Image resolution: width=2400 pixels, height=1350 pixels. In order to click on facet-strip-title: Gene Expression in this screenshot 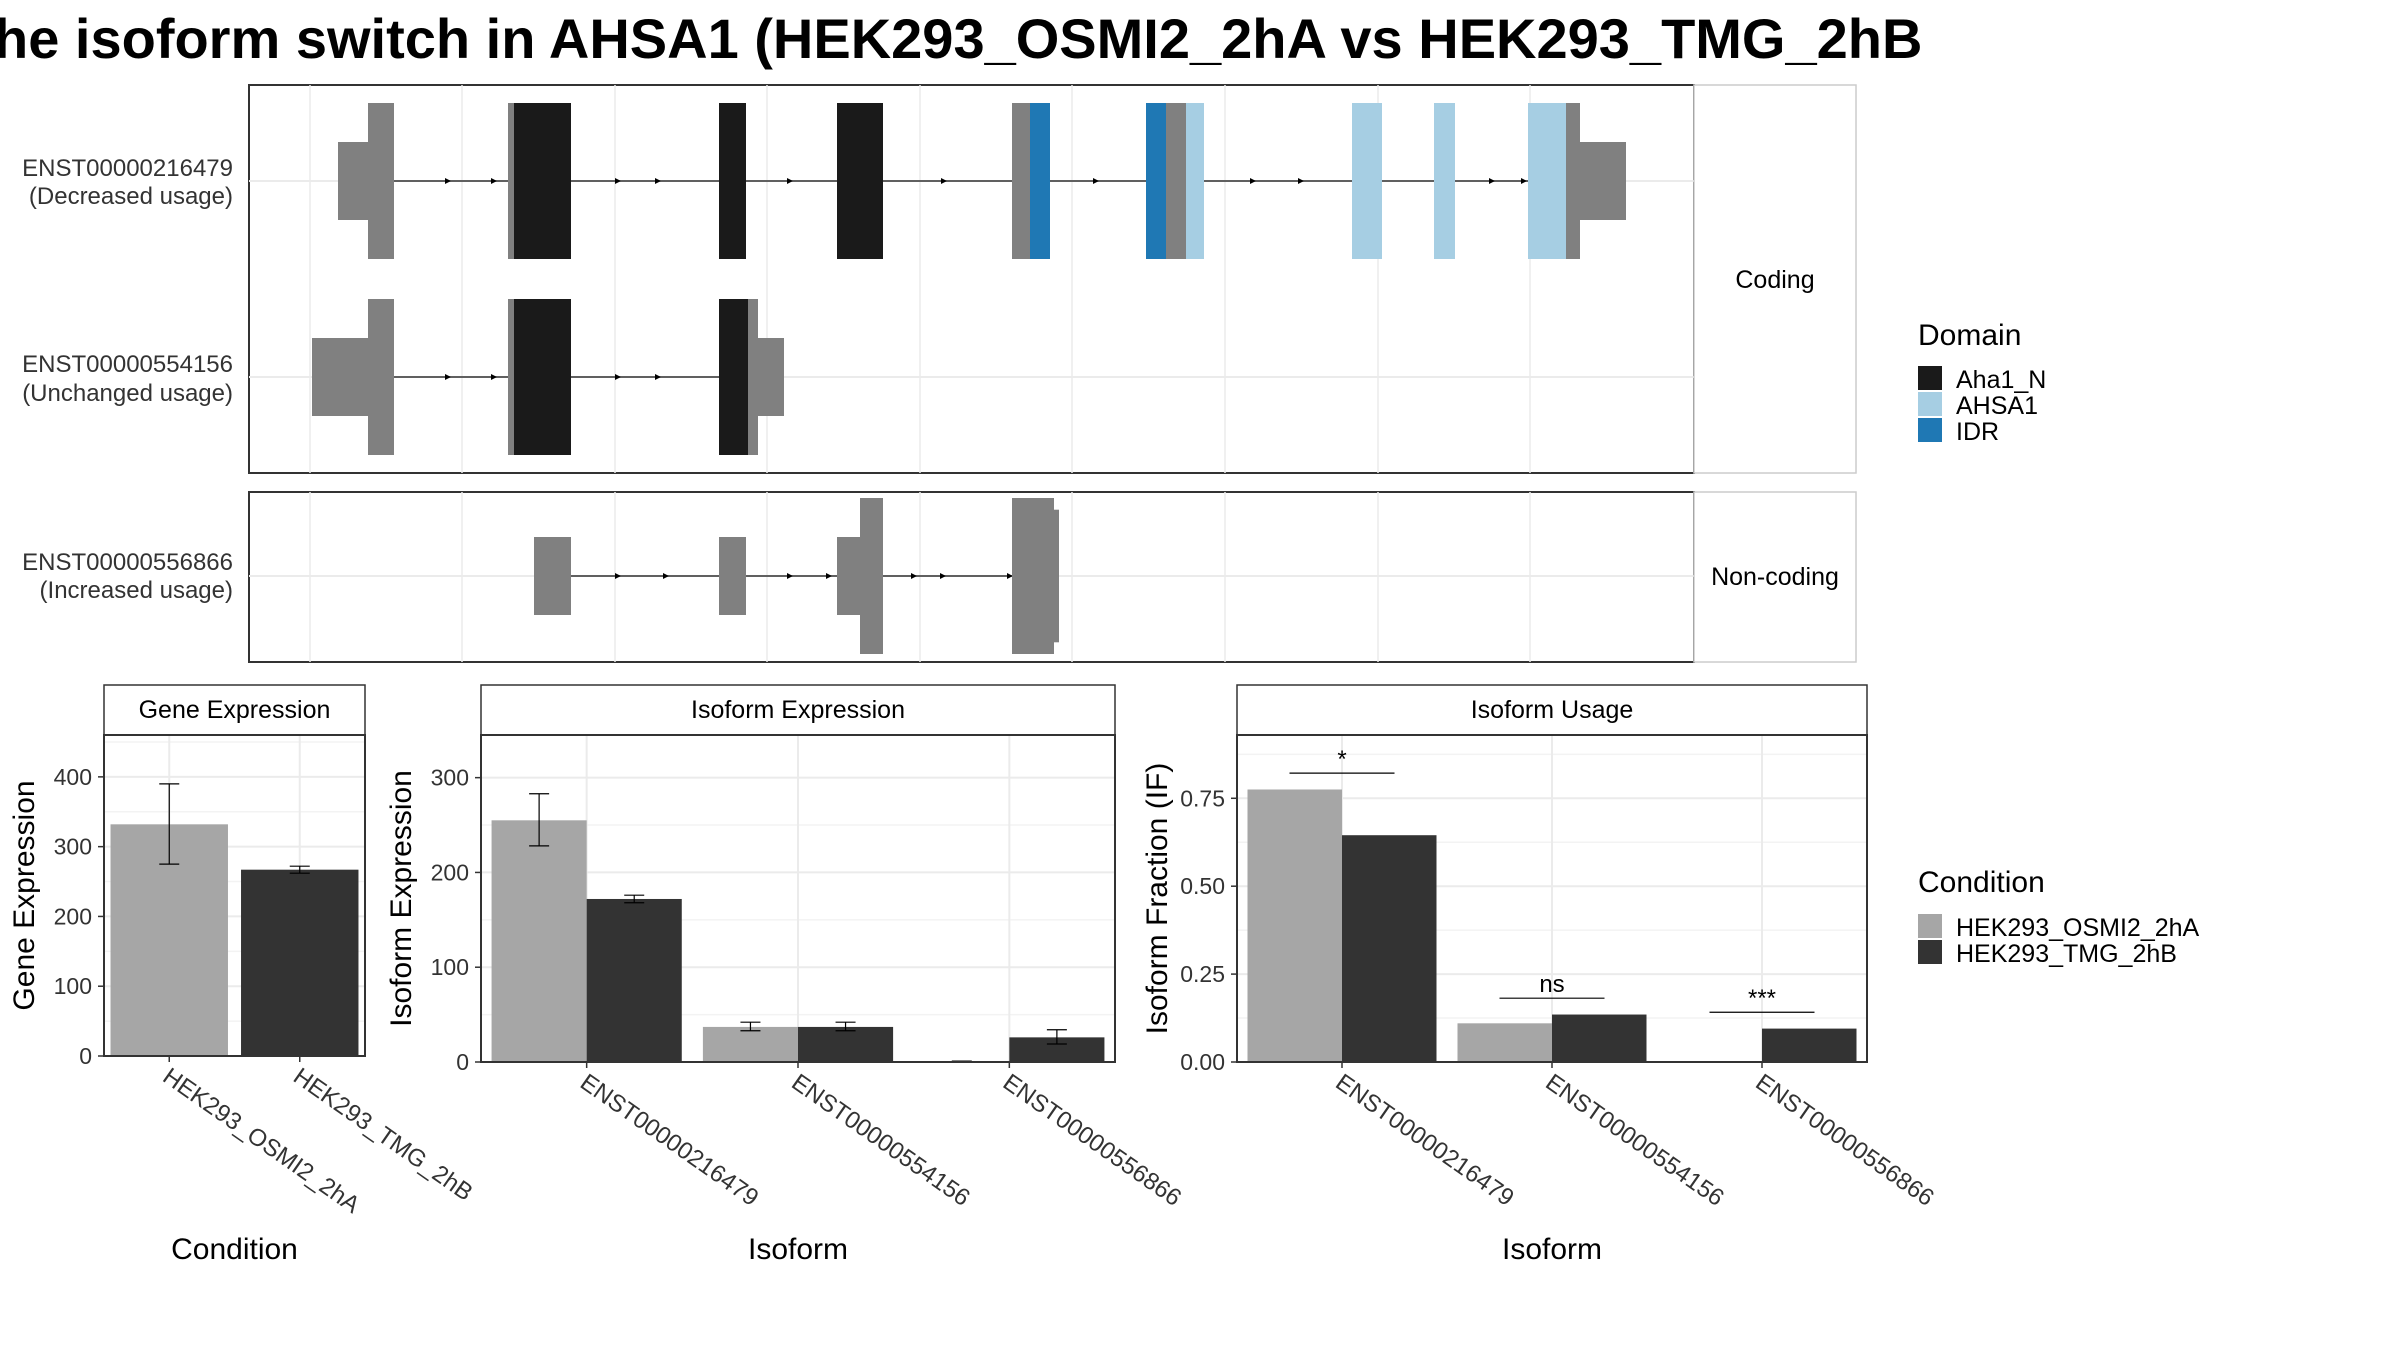, I will do `click(235, 710)`.